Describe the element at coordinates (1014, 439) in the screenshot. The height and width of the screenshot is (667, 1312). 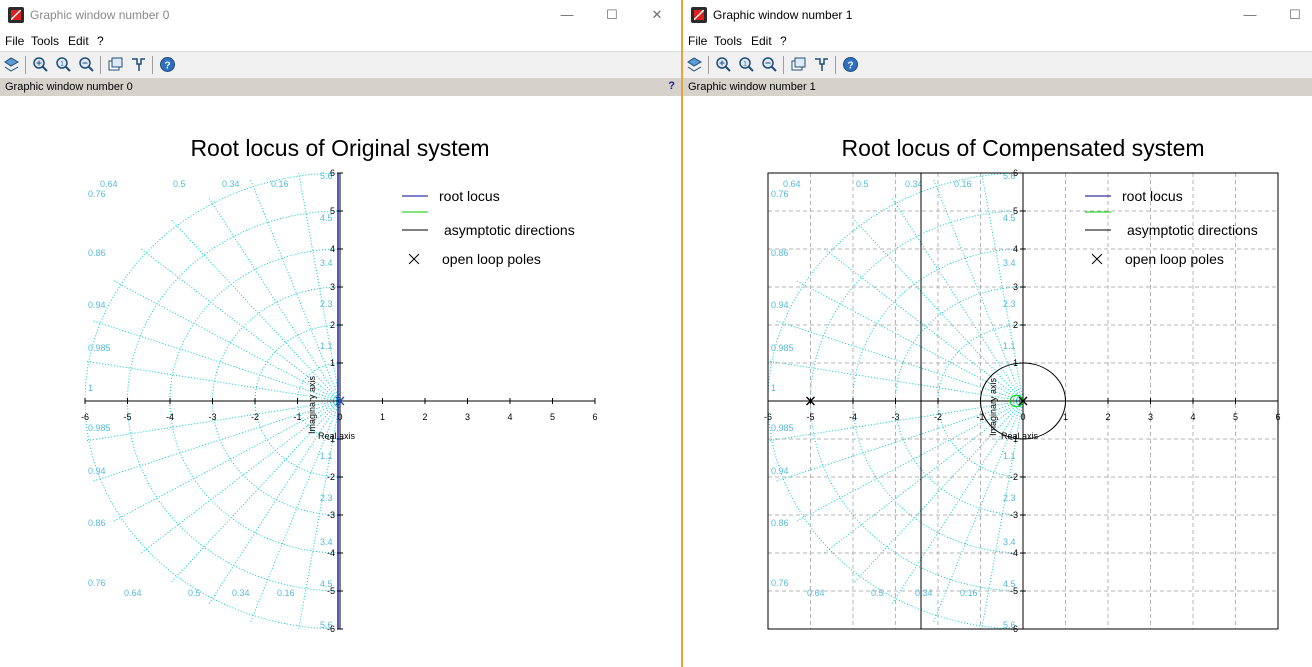
I see `y-tick-label: -1` at that location.